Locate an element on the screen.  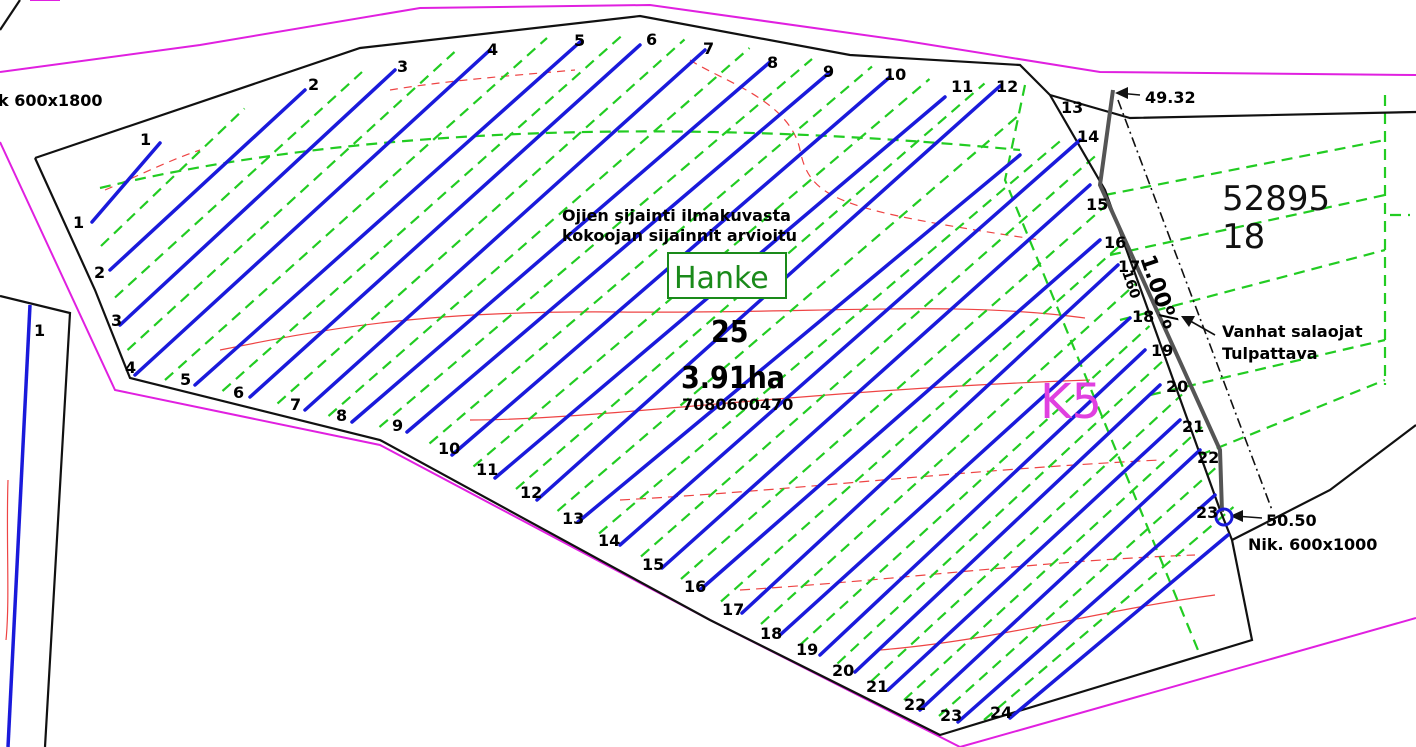
hanke-label: Hanke is located at coordinates (721, 278).